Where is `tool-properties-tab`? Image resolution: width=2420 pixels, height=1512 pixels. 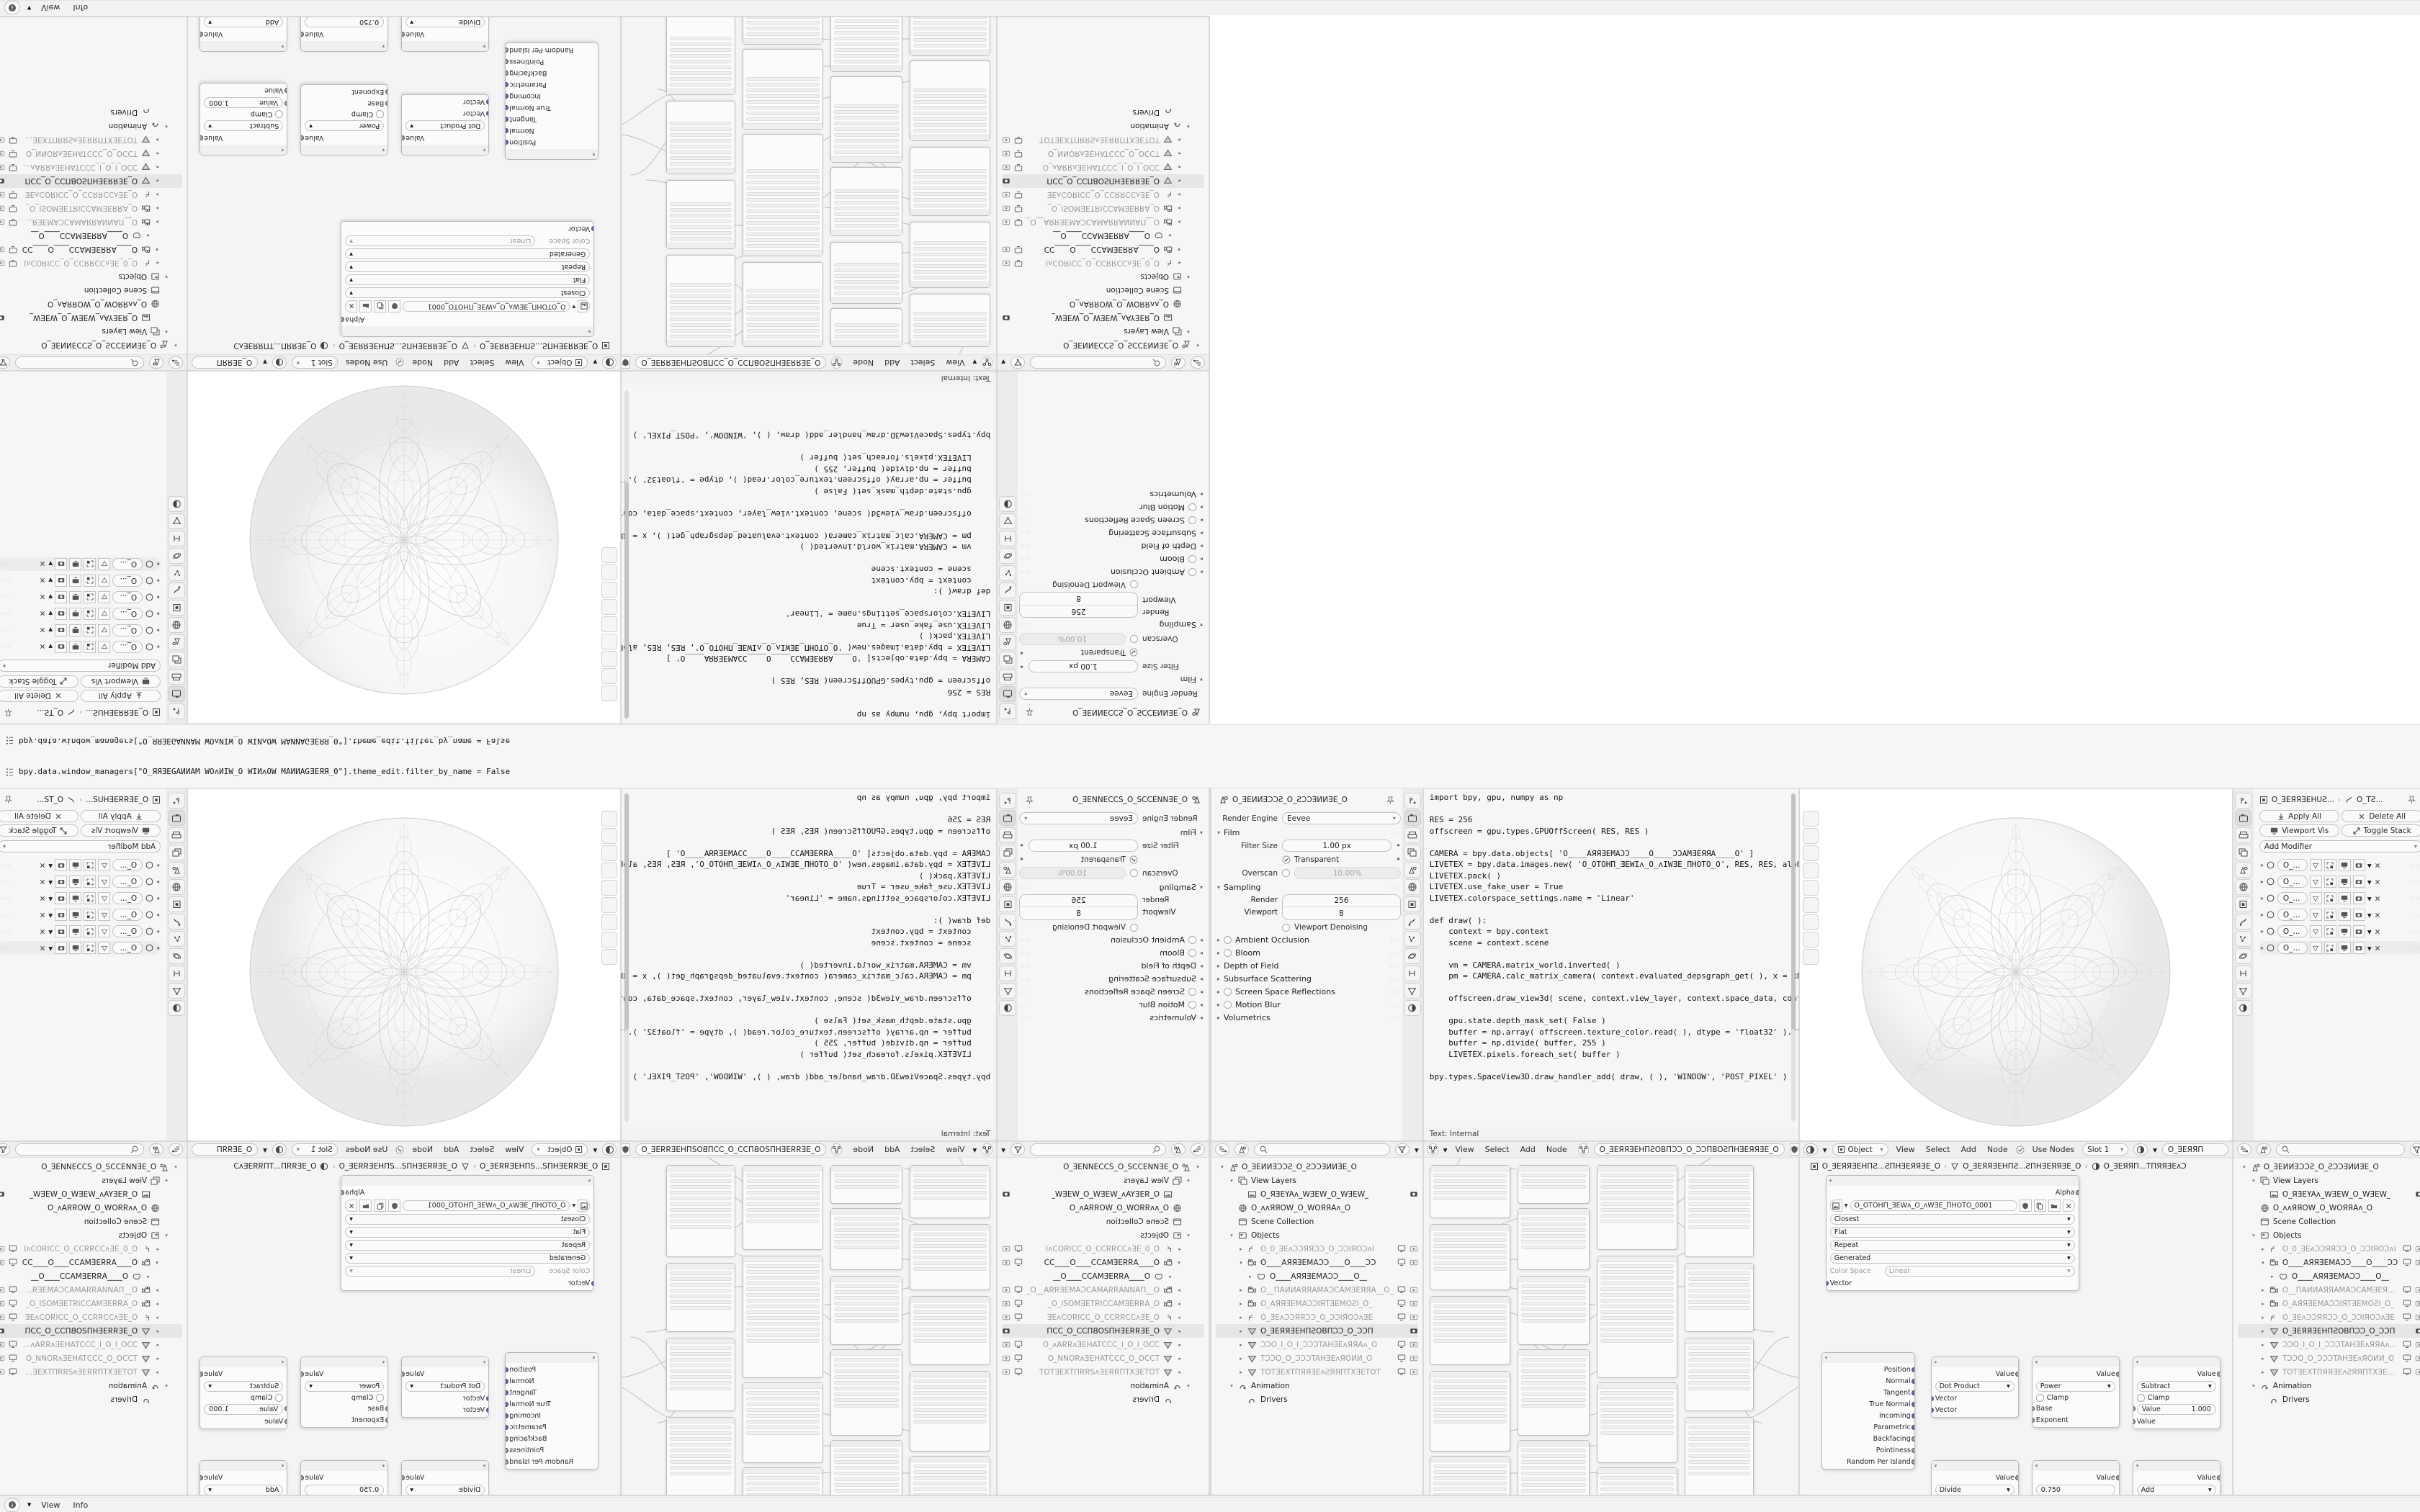 tool-properties-tab is located at coordinates (1008, 711).